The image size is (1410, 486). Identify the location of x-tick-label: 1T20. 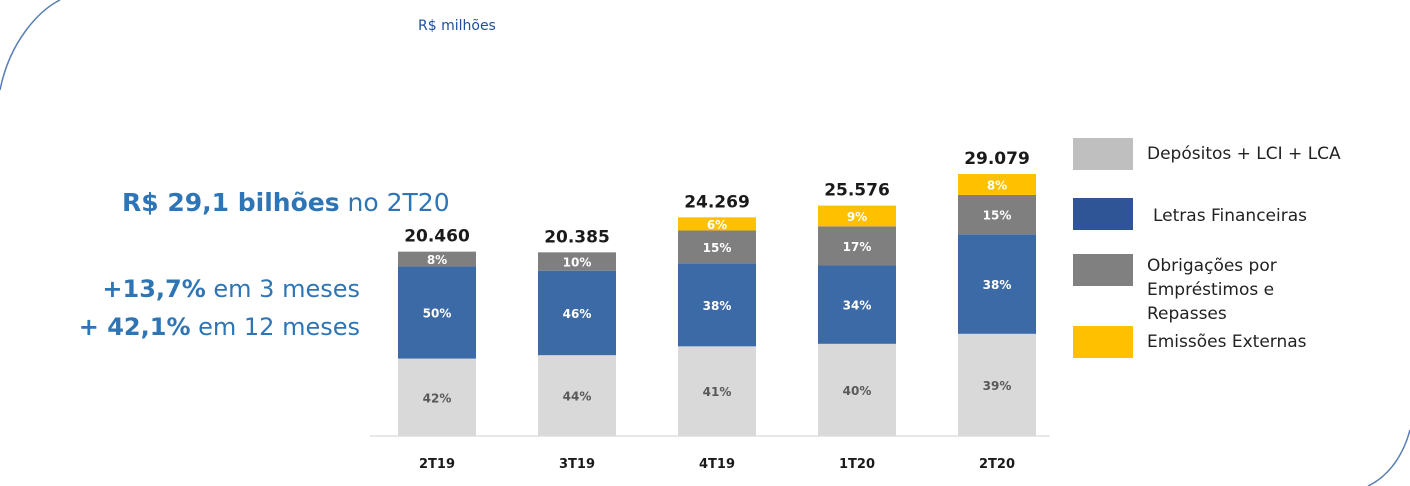
(857, 464).